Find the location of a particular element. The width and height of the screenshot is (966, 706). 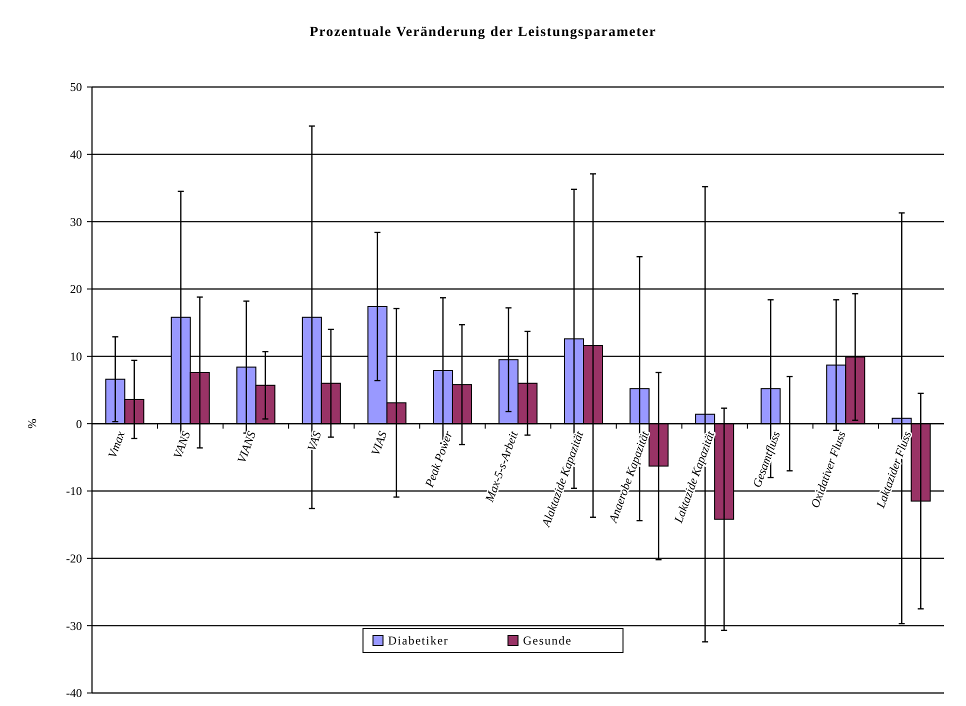

y-axis-title: % is located at coordinates (32, 423).